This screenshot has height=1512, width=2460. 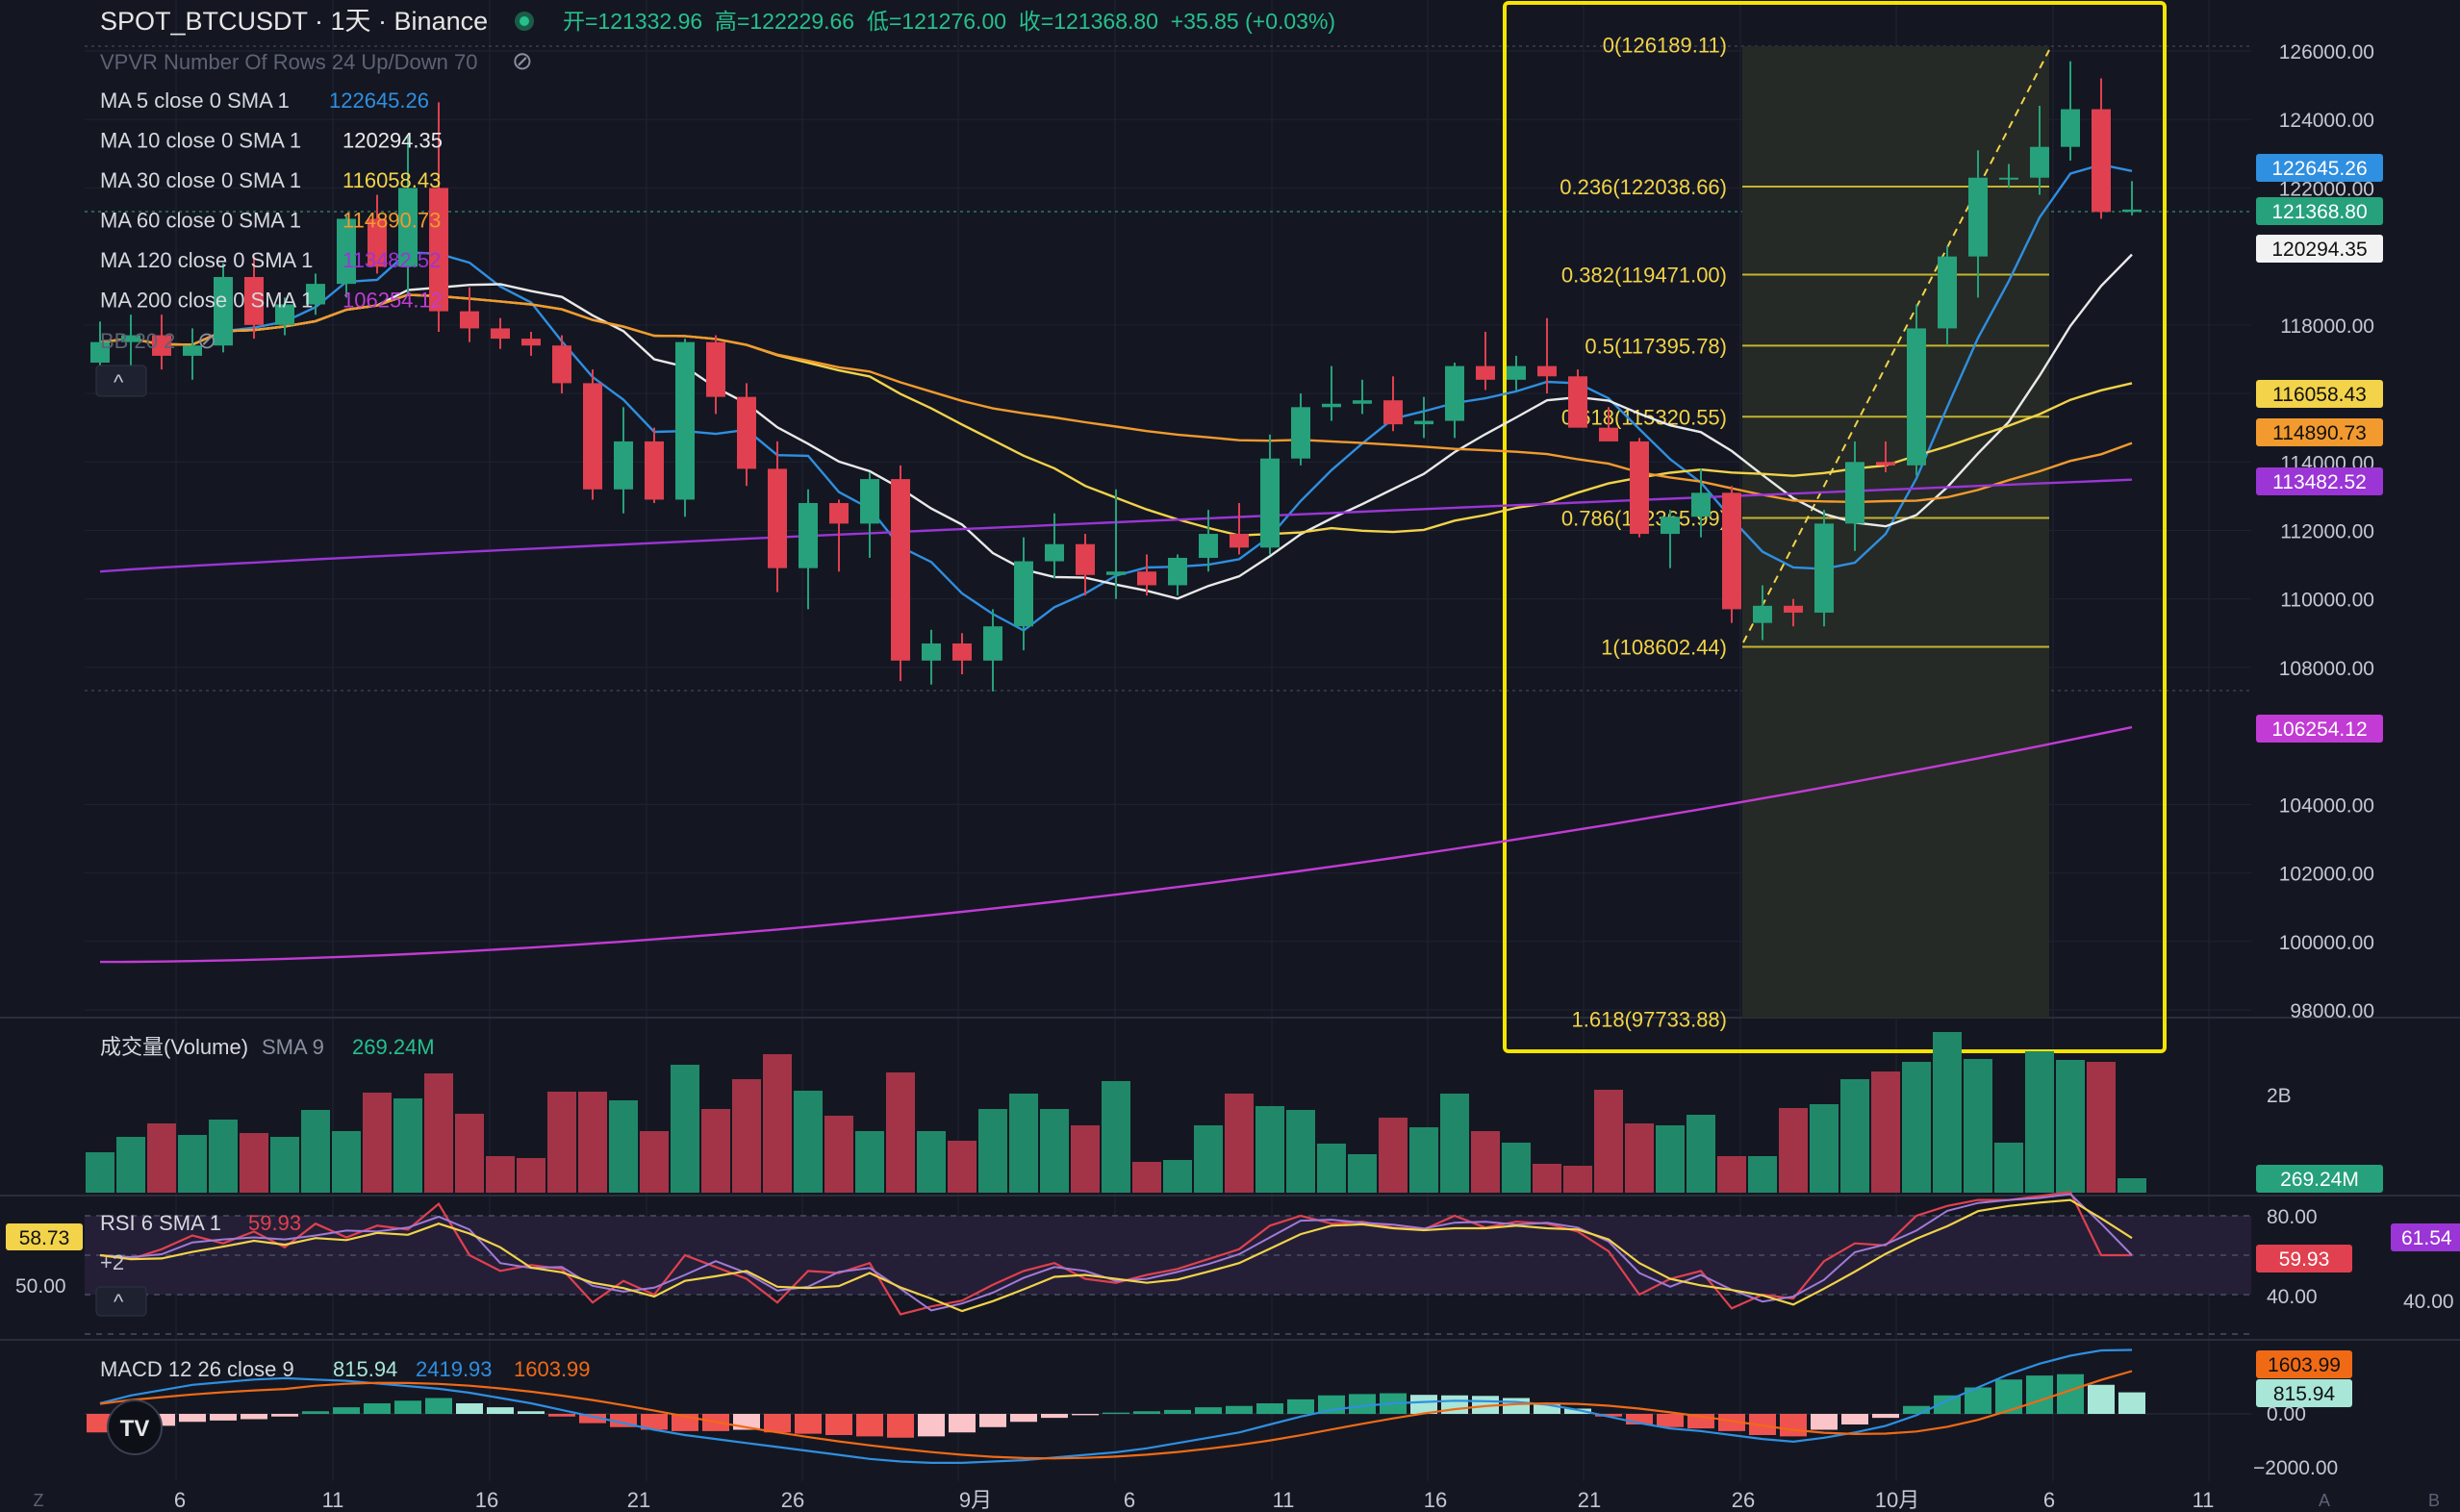 I want to click on eye-hidden-icon: ⊘, so click(x=522, y=61).